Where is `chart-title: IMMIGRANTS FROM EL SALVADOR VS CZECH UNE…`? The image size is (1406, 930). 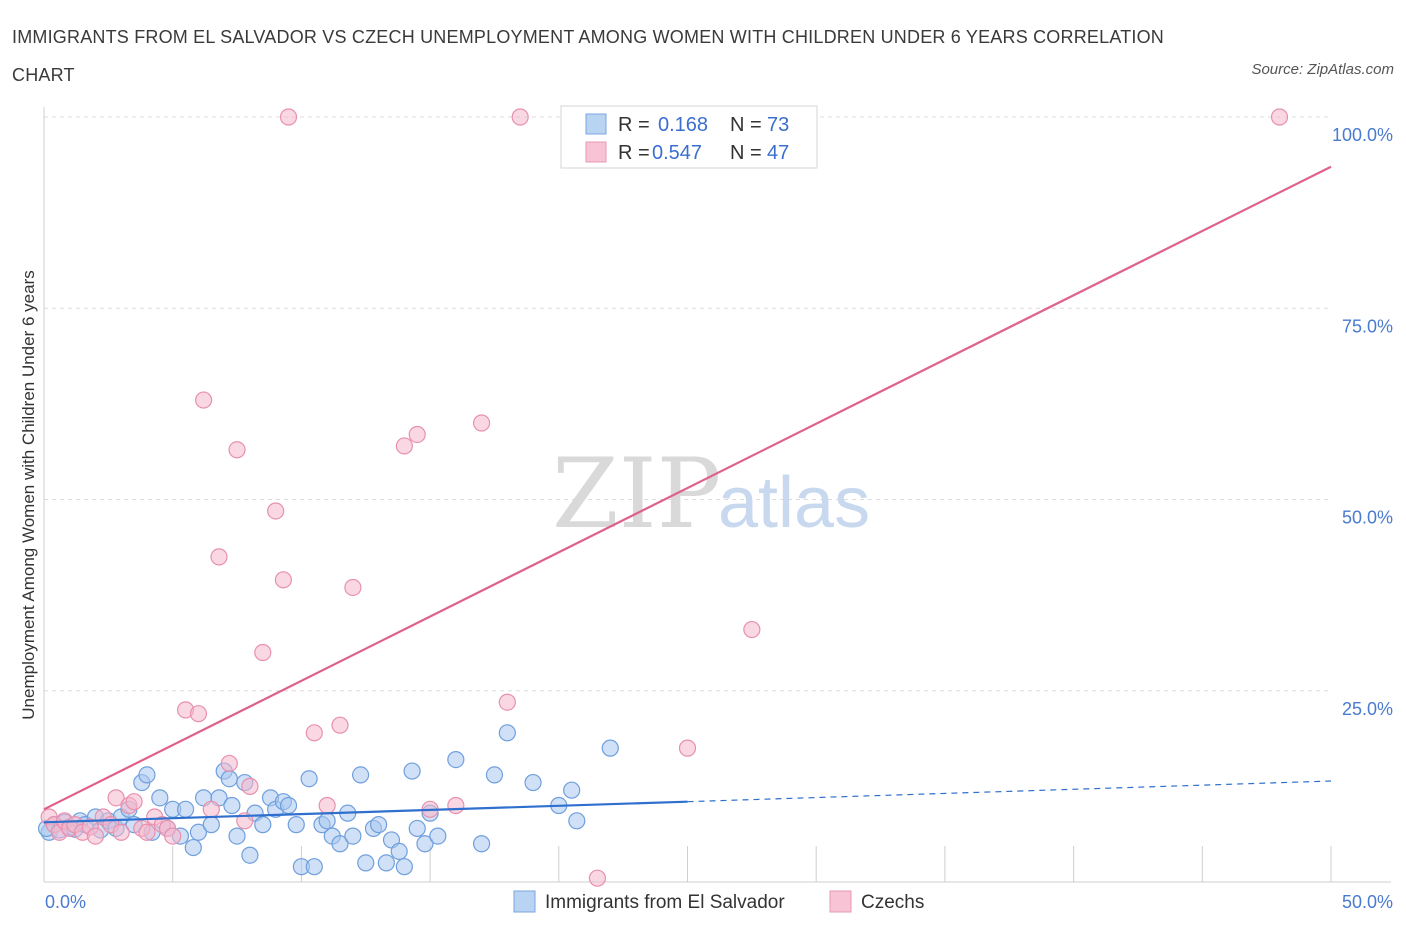
chart-title: IMMIGRANTS FROM EL SALVADOR VS CZECH UNE… is located at coordinates (588, 56).